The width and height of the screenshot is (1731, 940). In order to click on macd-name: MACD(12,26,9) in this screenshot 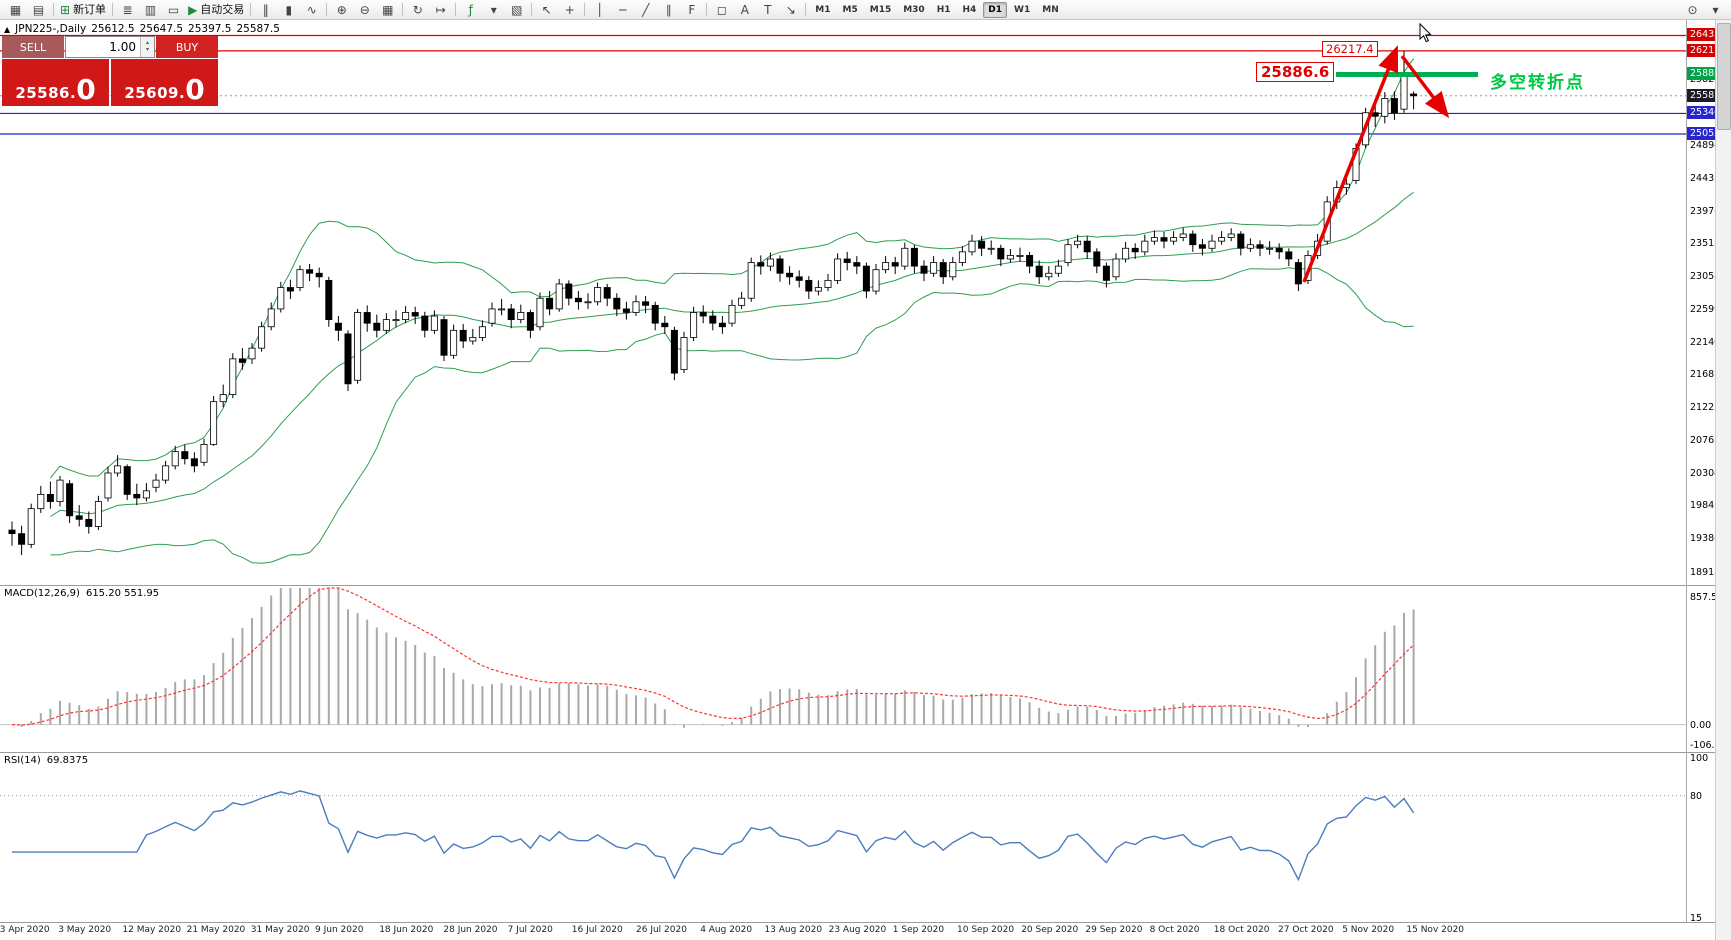, I will do `click(42, 593)`.